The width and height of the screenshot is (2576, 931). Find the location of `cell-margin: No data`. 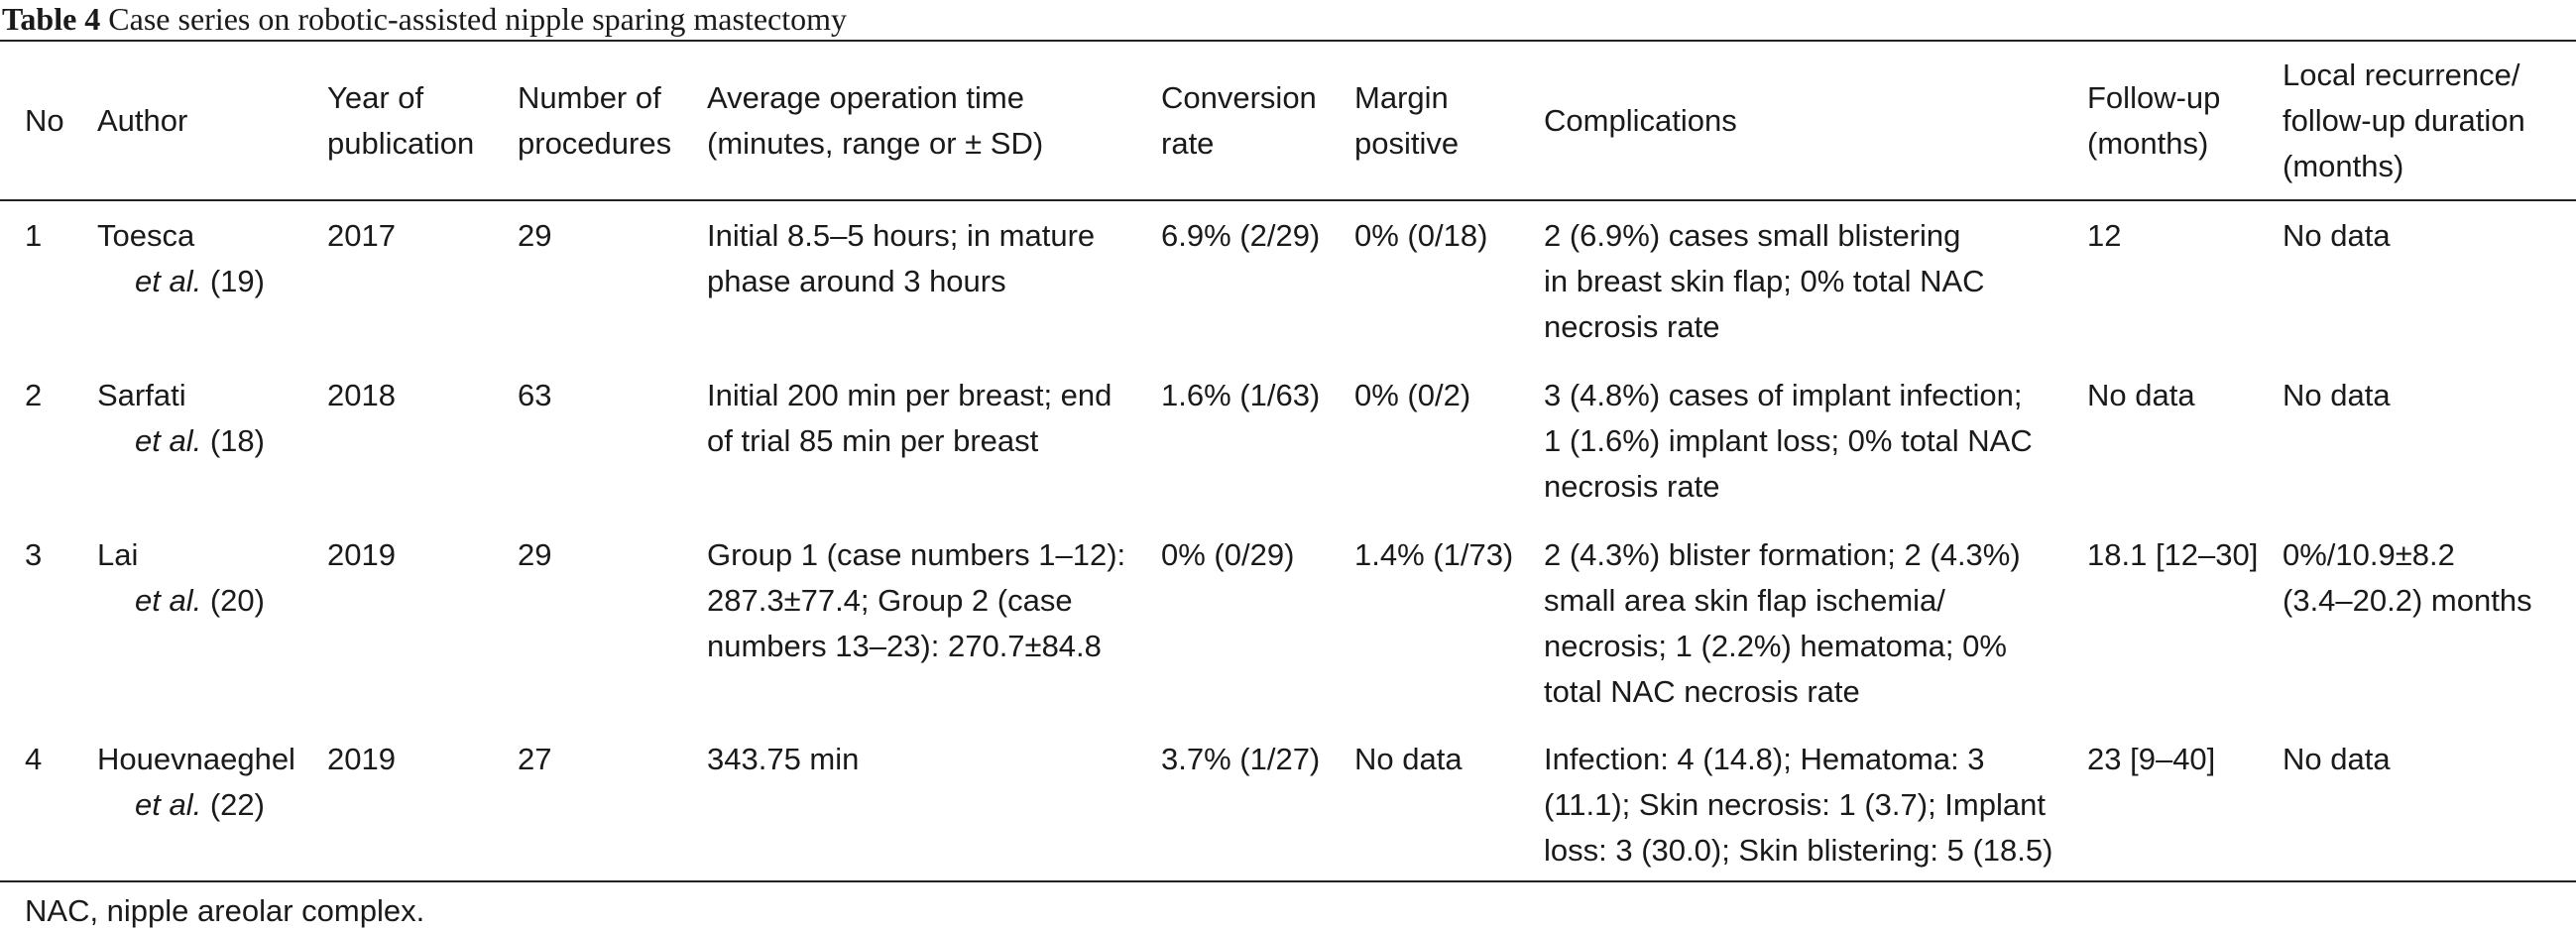

cell-margin: No data is located at coordinates (1408, 759).